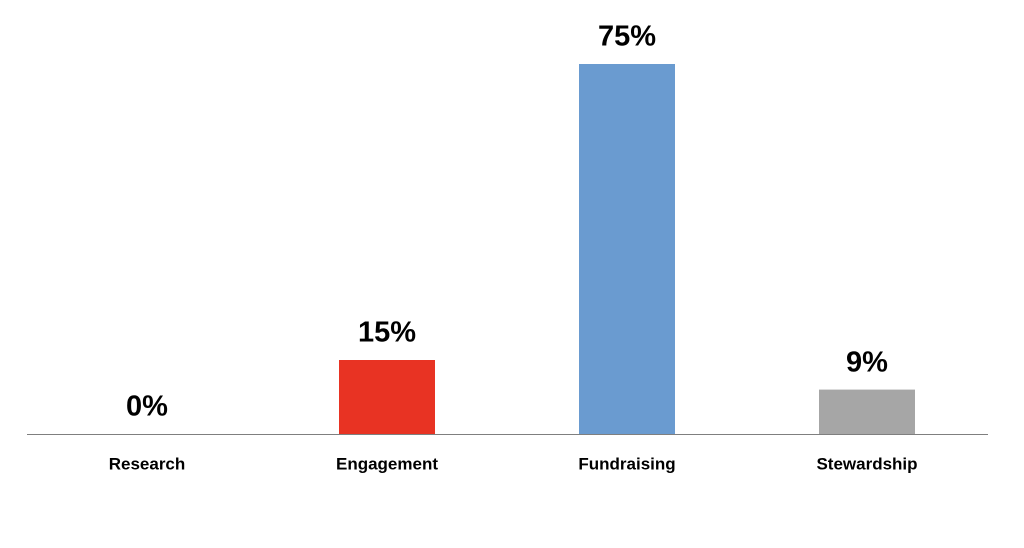 The width and height of the screenshot is (1024, 548). I want to click on value-label: 15%, so click(387, 333).